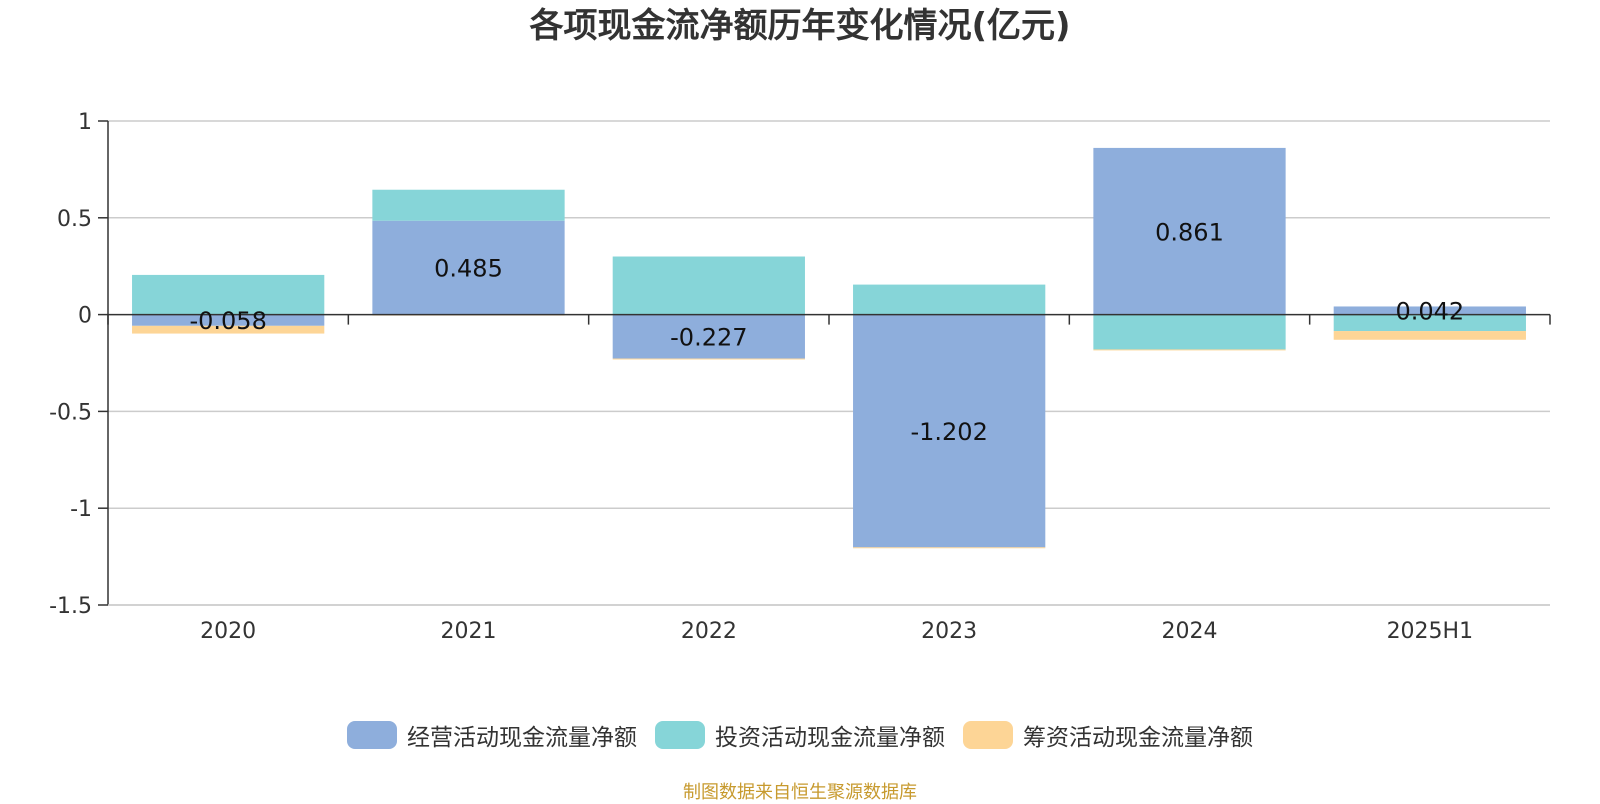 The width and height of the screenshot is (1600, 804). Describe the element at coordinates (1429, 335) in the screenshot. I see `bar-series2-2025H1` at that location.